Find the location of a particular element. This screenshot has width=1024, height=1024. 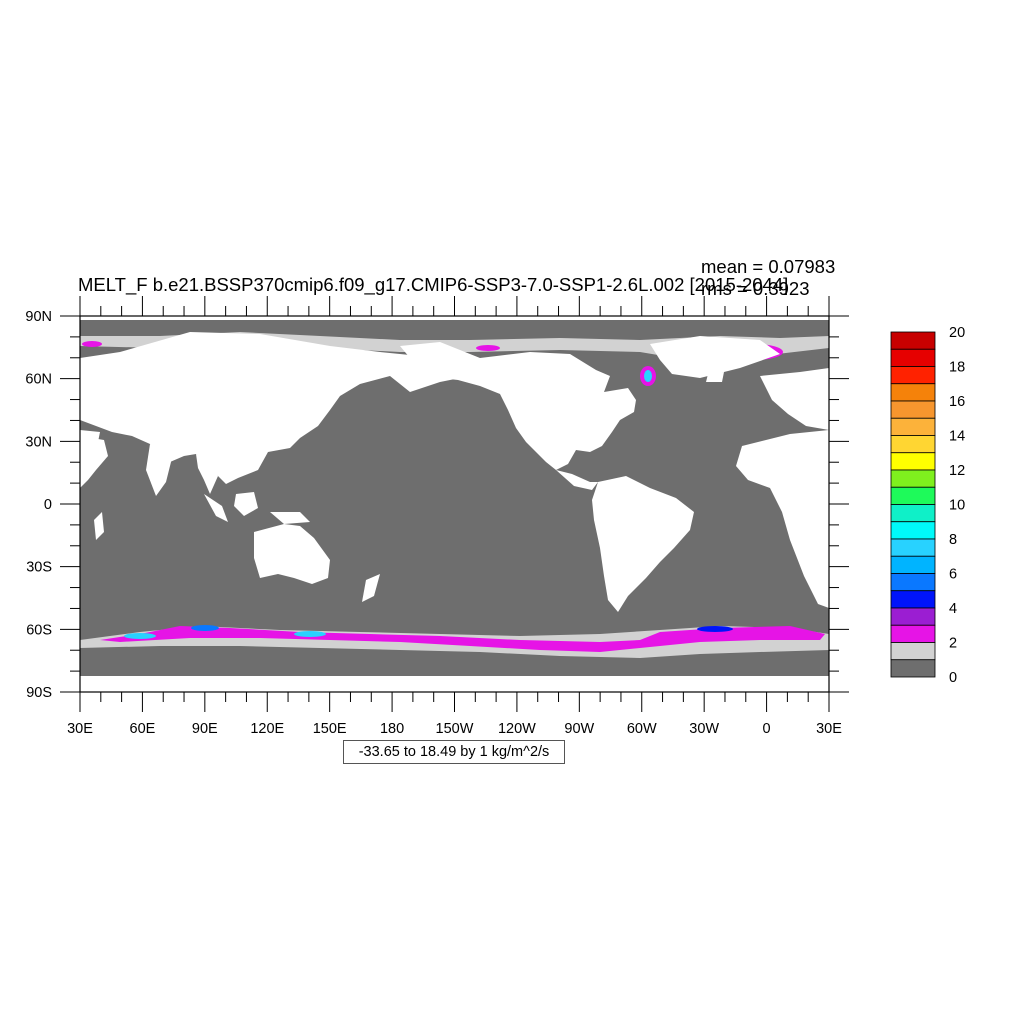

eurasia is located at coordinates (280, 408).